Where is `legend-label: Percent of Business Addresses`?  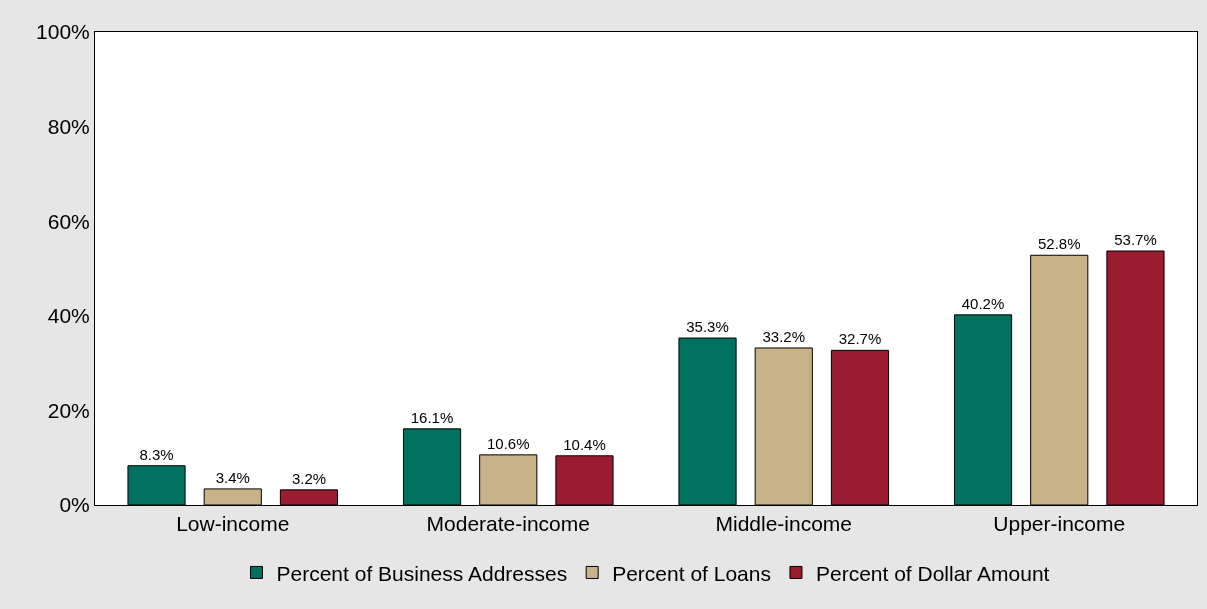
legend-label: Percent of Business Addresses is located at coordinates (422, 573).